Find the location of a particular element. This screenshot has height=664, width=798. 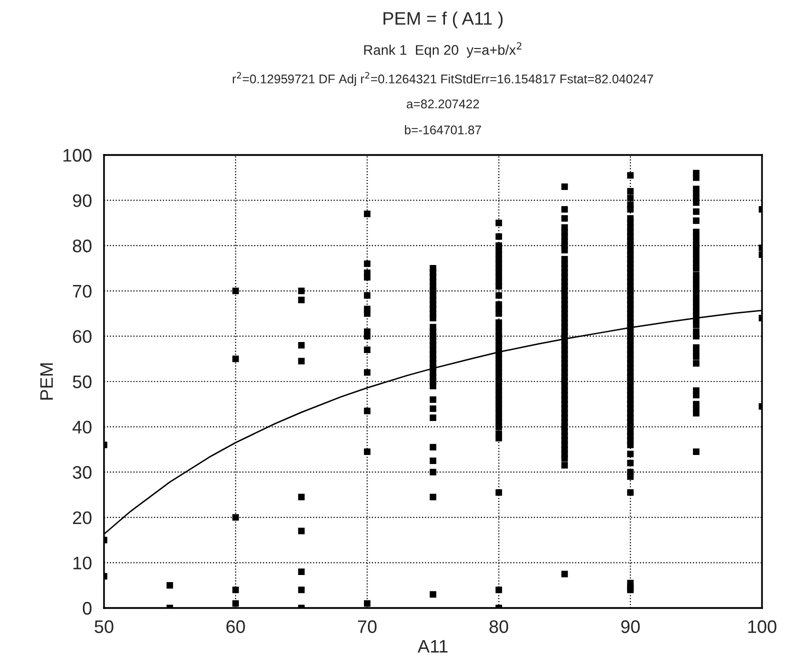

y-tick-label: 10 is located at coordinates (82, 563).